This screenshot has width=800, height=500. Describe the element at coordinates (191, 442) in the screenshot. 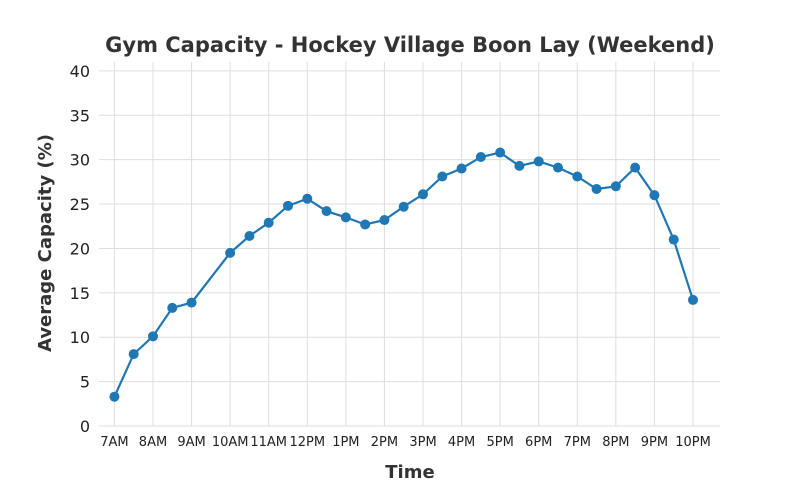

I see `x-tick-label: 9AM` at that location.